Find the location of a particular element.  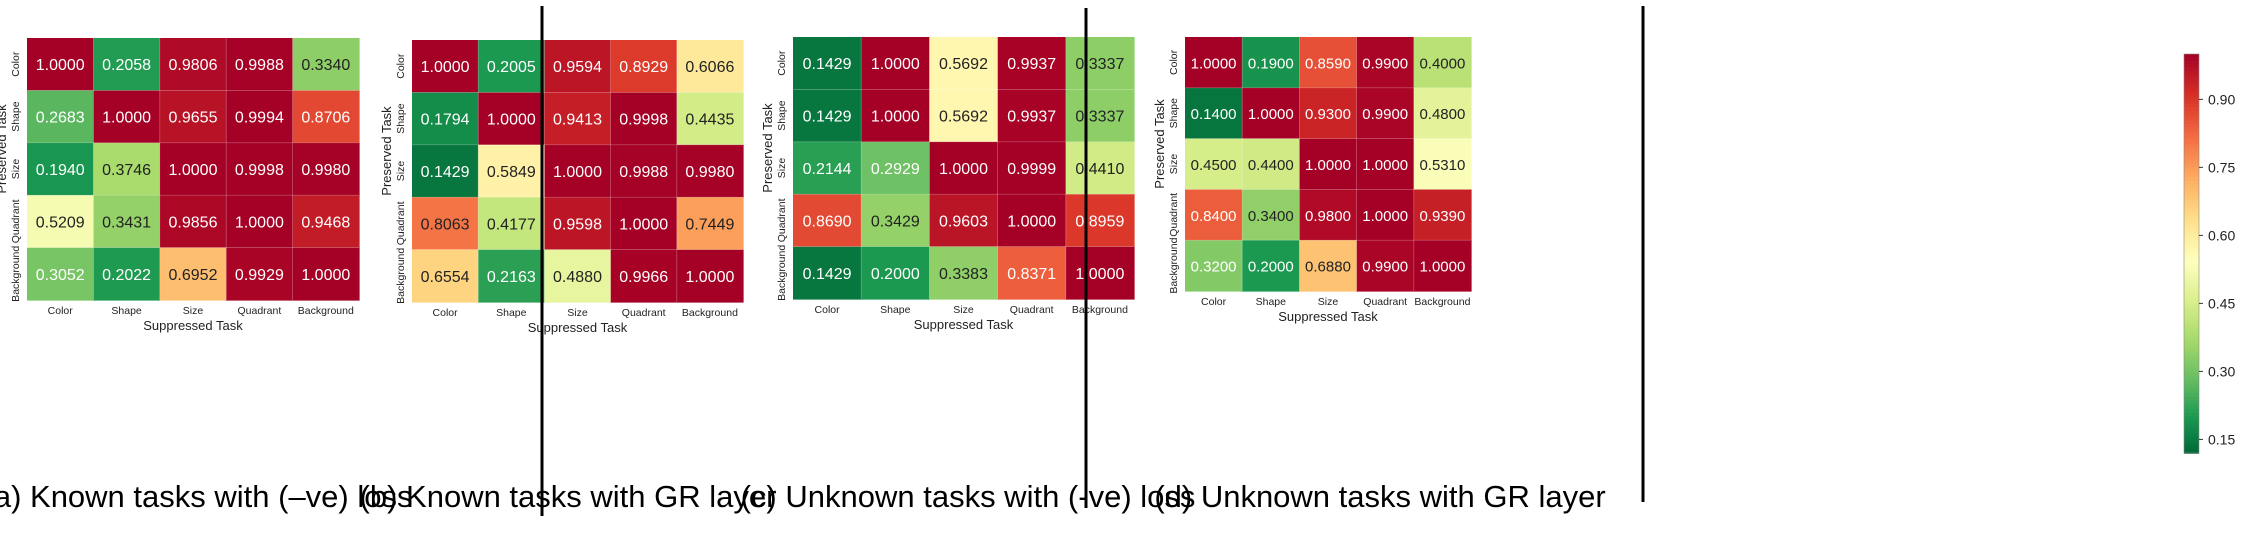

cell-value: 0.9806 is located at coordinates (193, 65).